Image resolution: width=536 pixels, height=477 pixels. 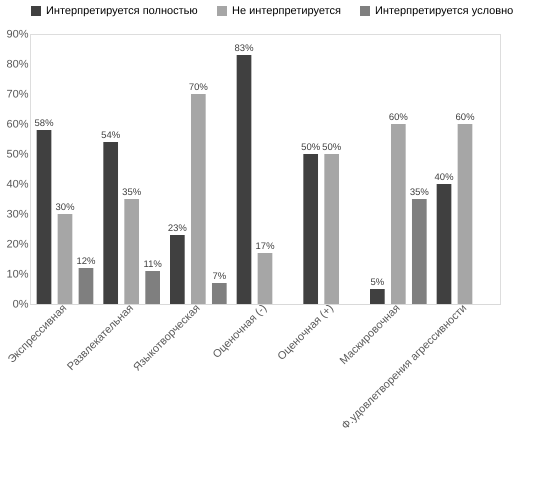 What do you see at coordinates (153, 264) in the screenshot?
I see `data-label: 11%` at bounding box center [153, 264].